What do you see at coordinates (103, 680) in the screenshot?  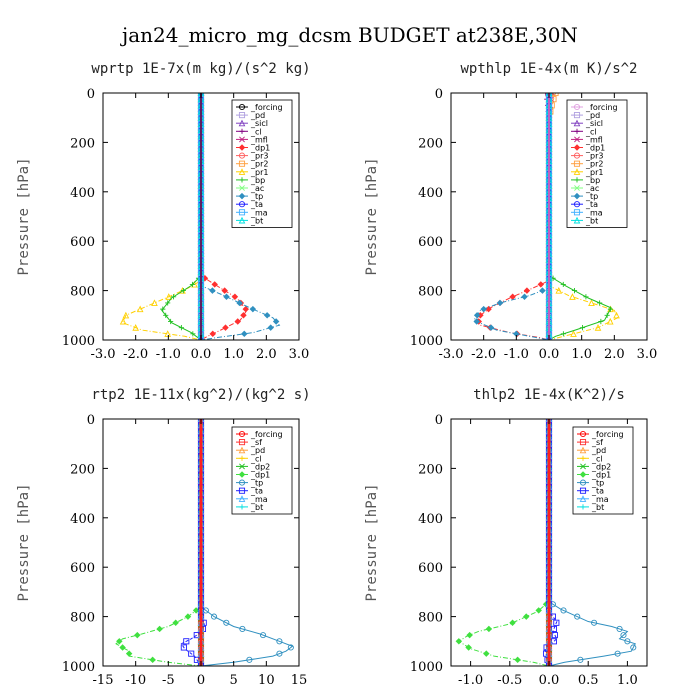 I see `x-tick-label: -15` at bounding box center [103, 680].